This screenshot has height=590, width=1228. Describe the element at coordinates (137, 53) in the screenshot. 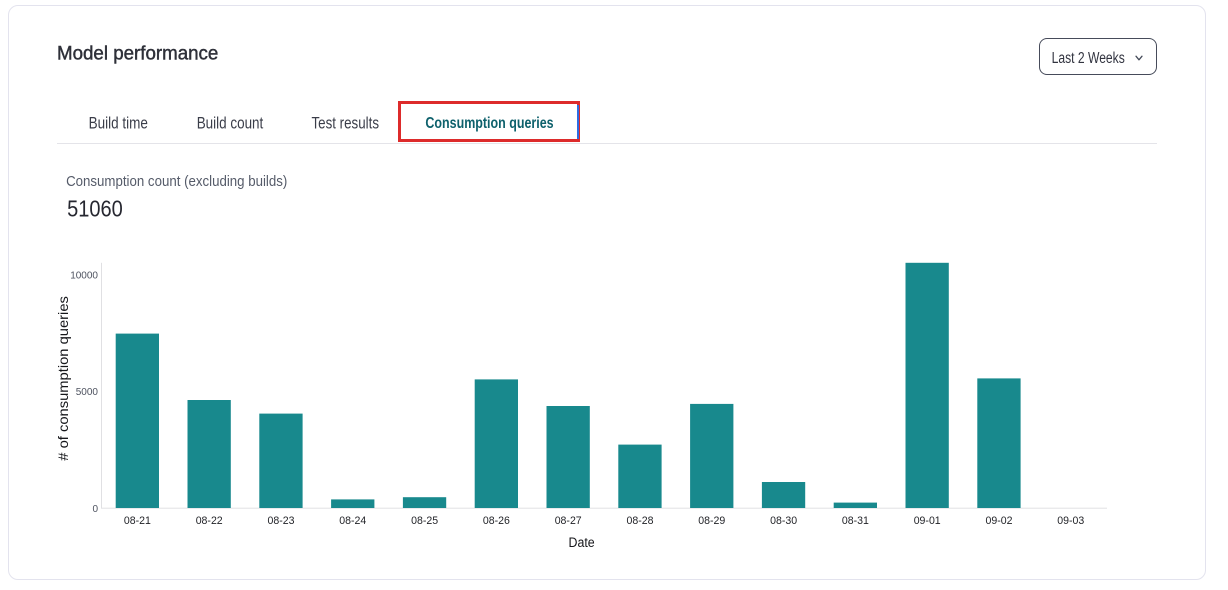

I see `svg-text: Model performance` at that location.